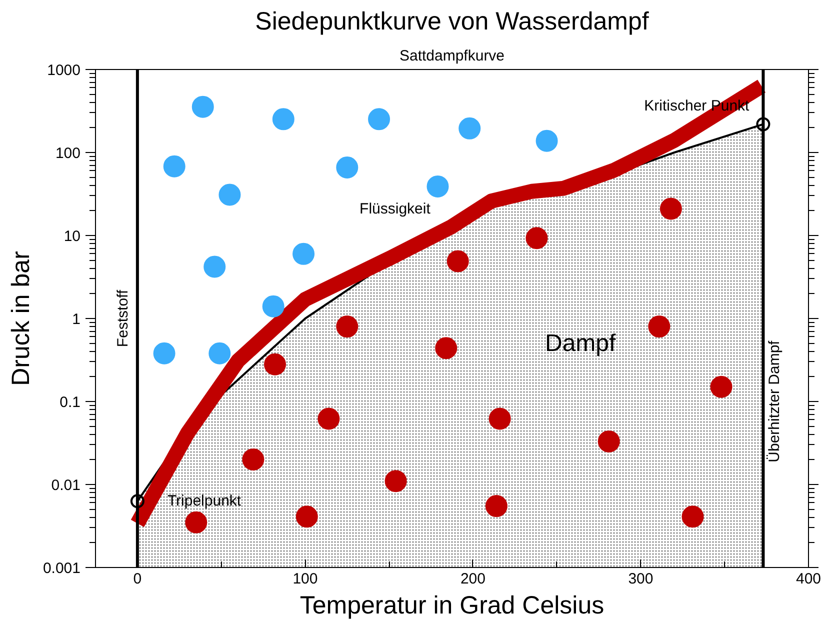 The height and width of the screenshot is (627, 823). I want to click on annotation: Tripelpunkt, so click(204, 501).